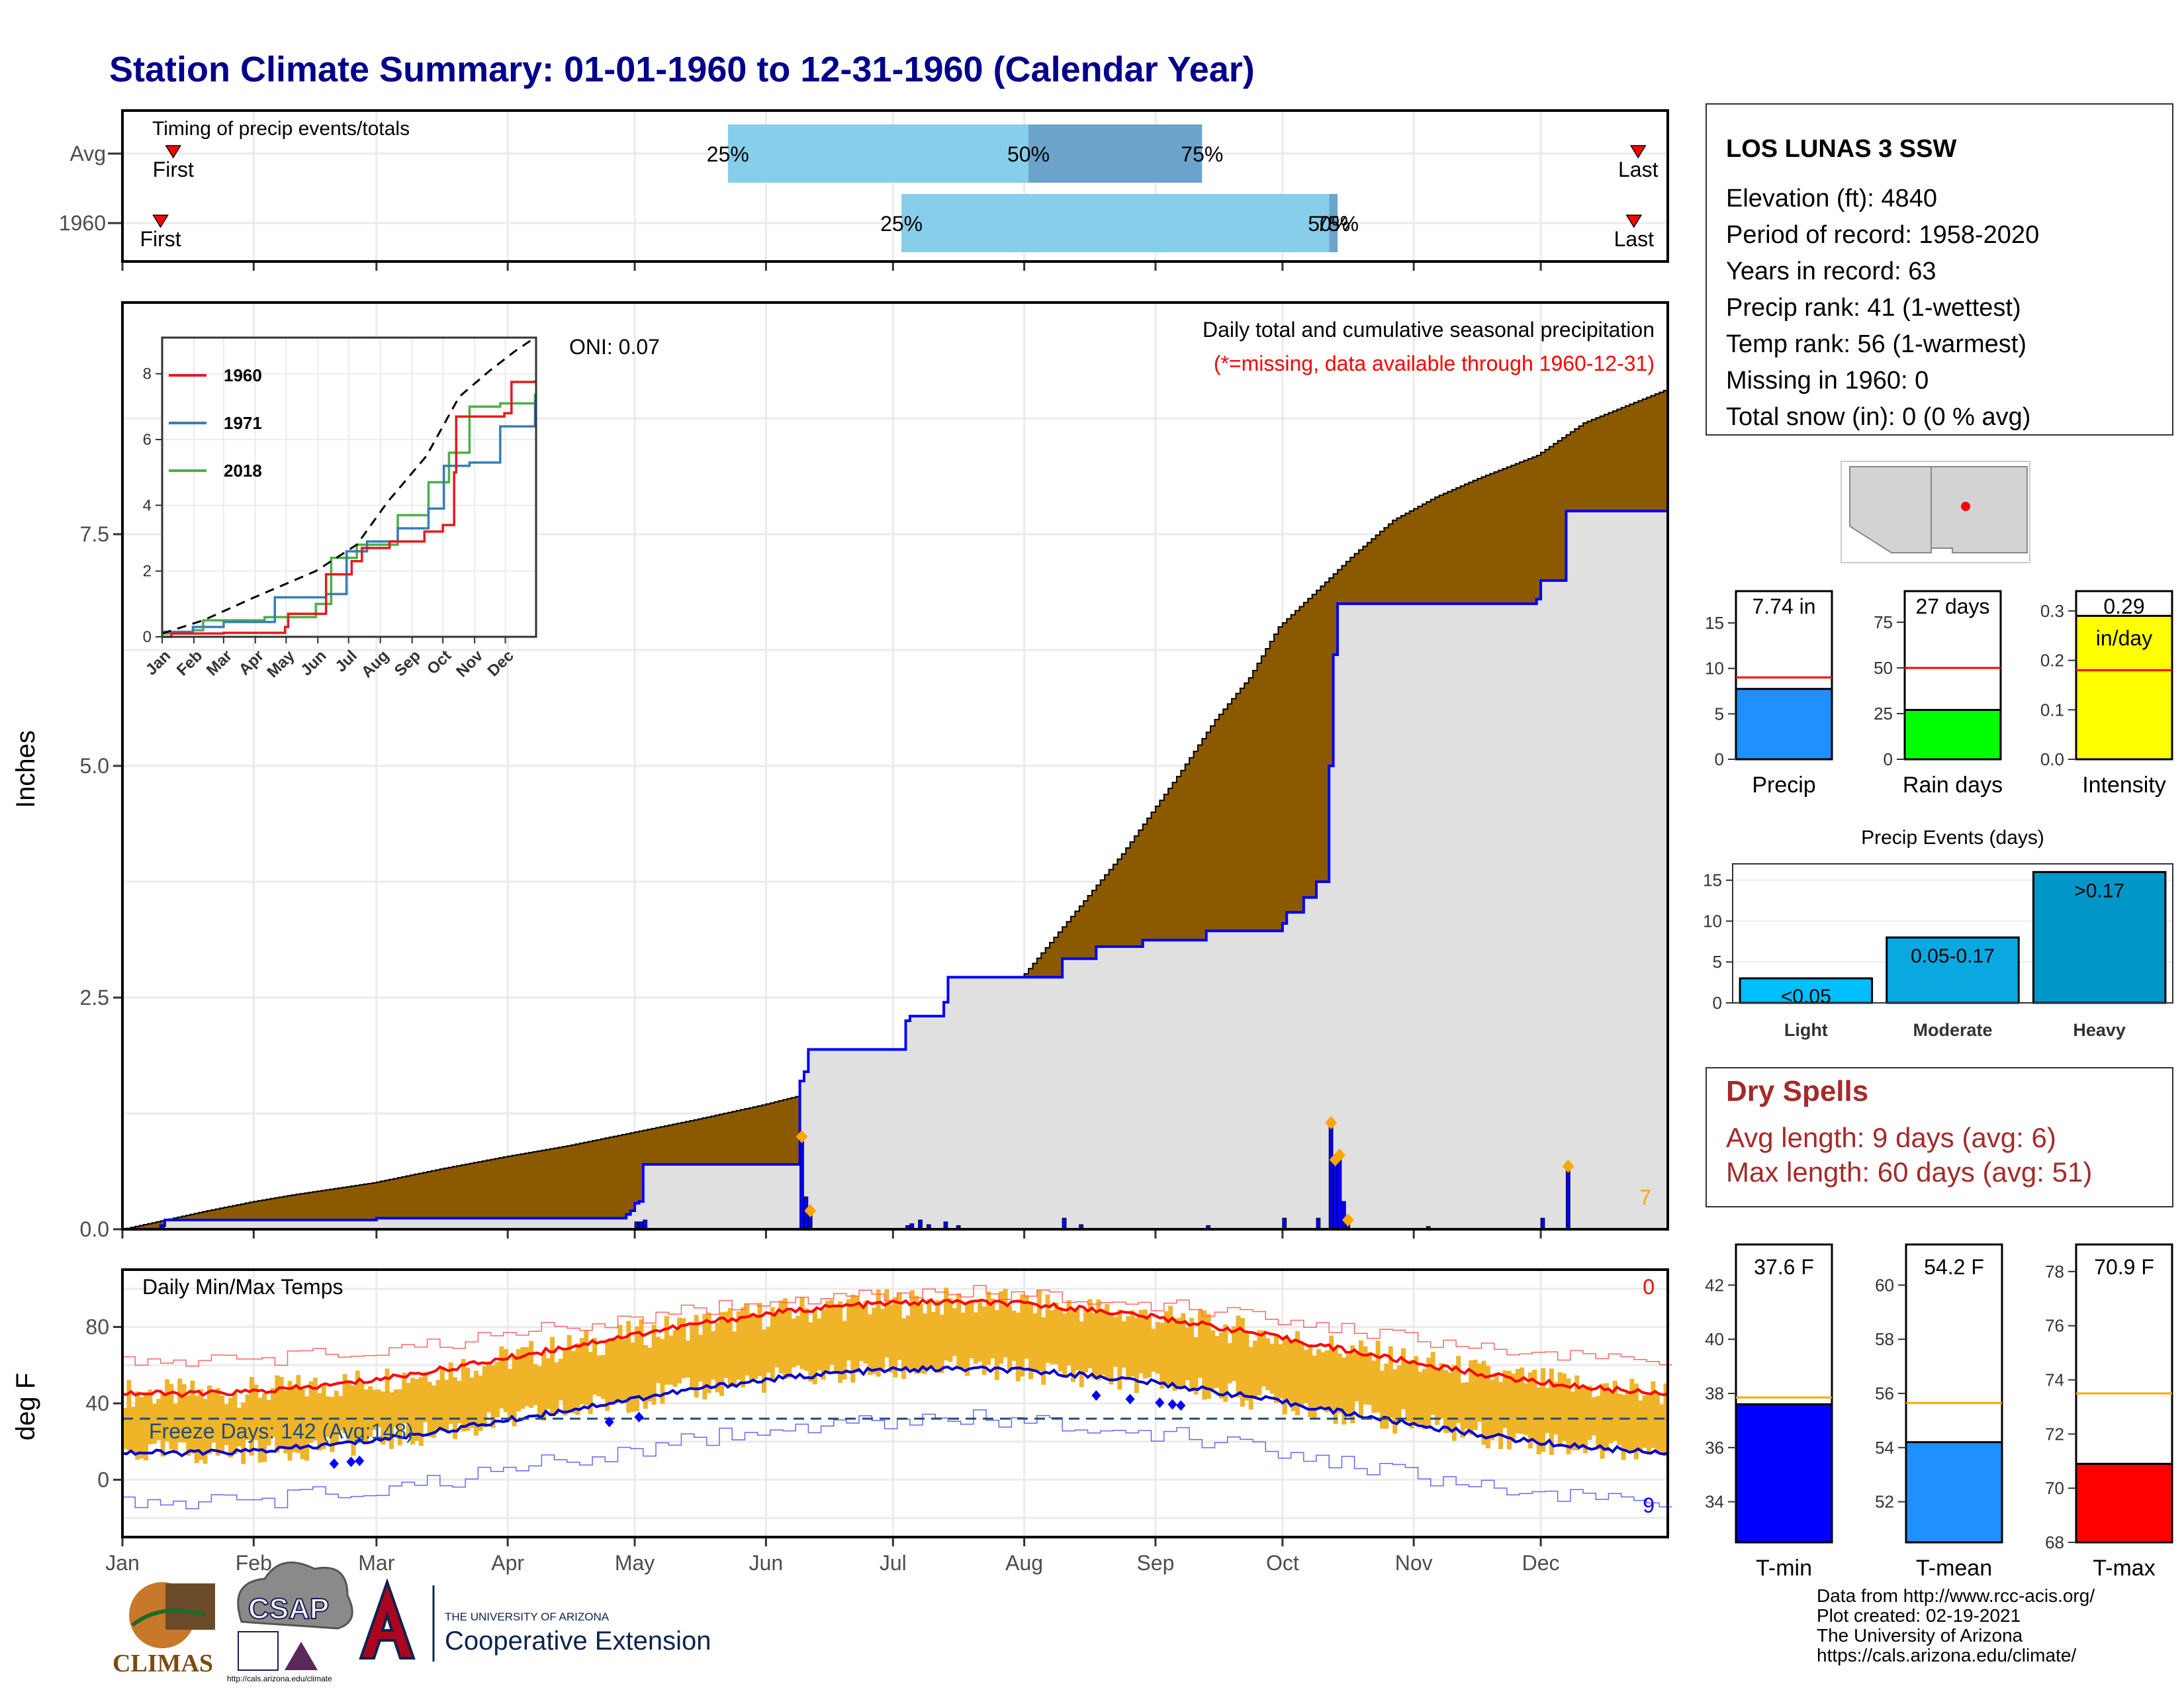 This screenshot has height=1688, width=2184. What do you see at coordinates (1979, 509) in the screenshot?
I see `map-state-new-mexico` at bounding box center [1979, 509].